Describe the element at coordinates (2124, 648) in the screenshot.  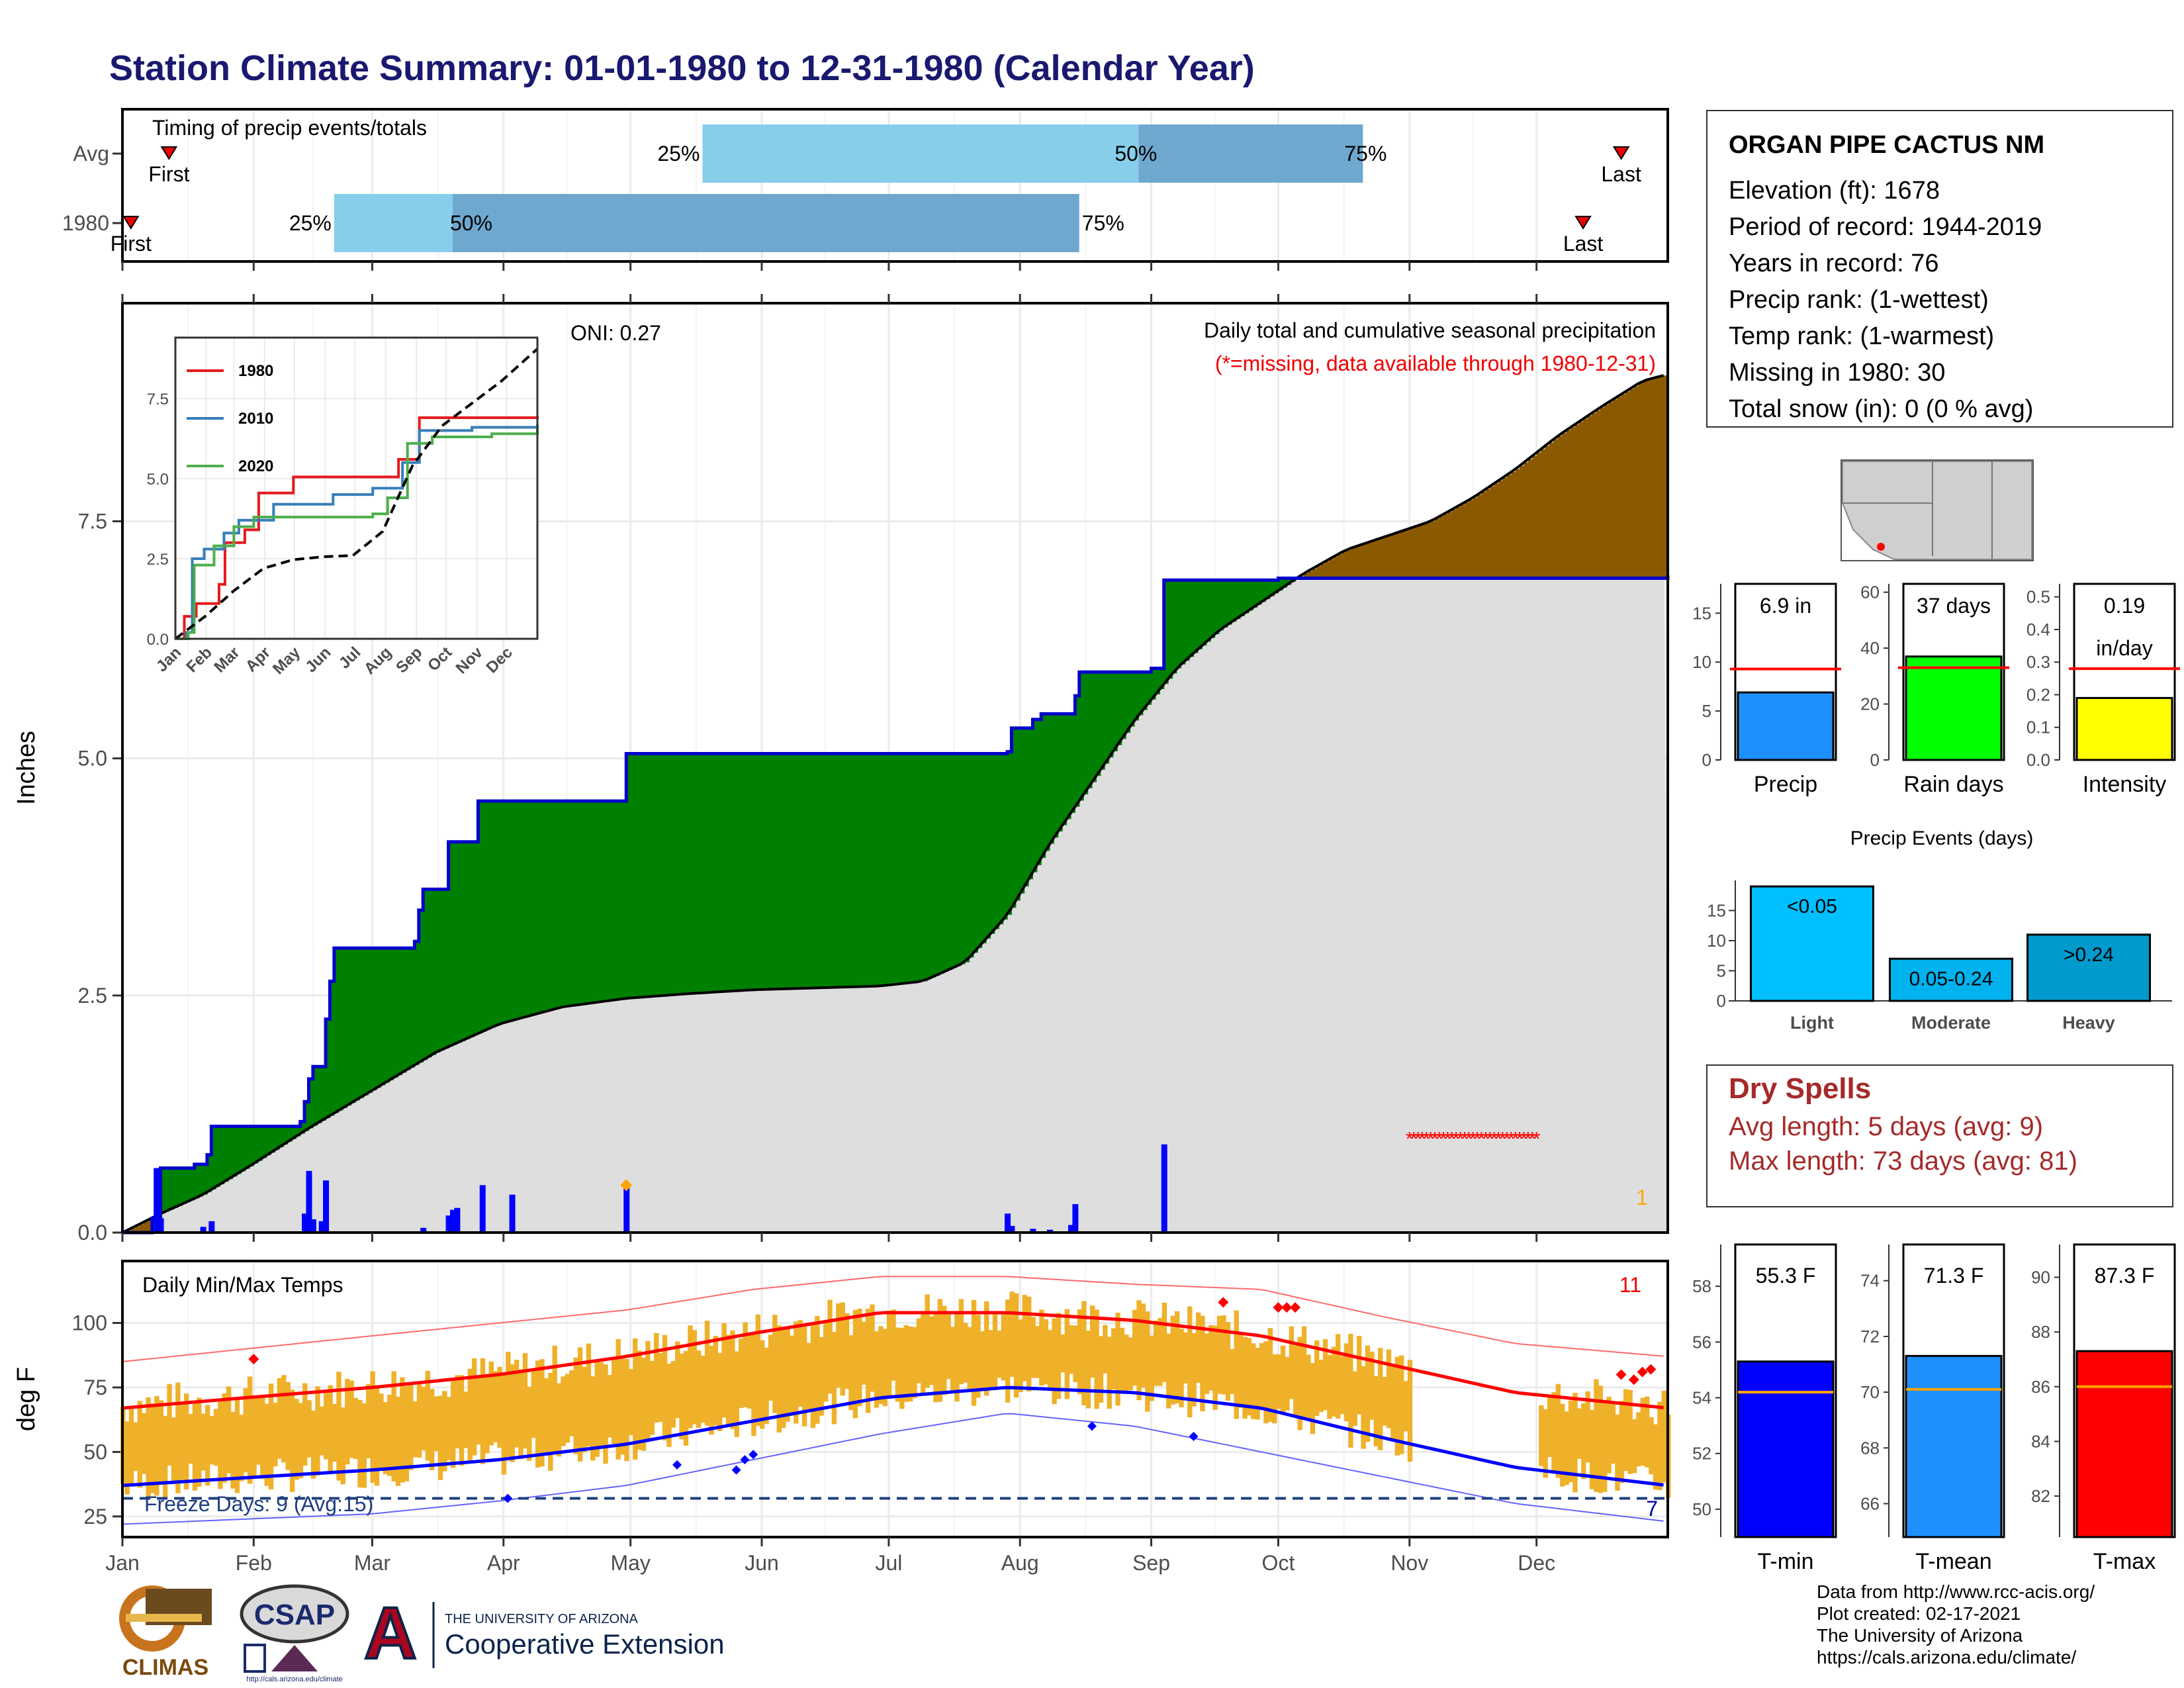
I see `summary-bar-value: in/day` at that location.